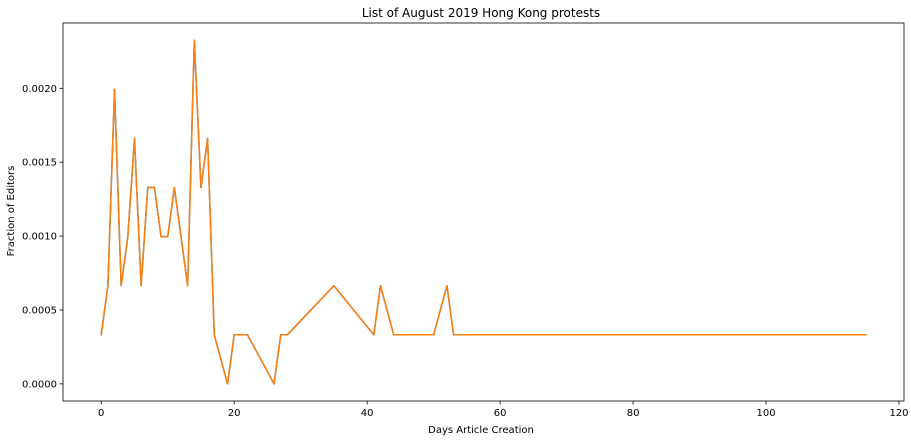  What do you see at coordinates (500, 413) in the screenshot?
I see `x-tick-label: 60` at bounding box center [500, 413].